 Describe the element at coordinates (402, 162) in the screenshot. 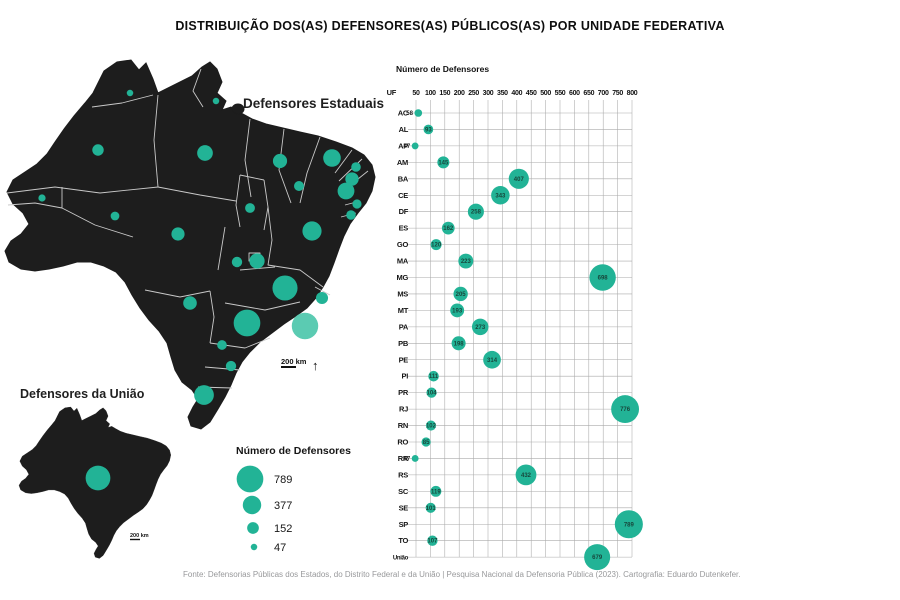

I see `row-label-AM: AM` at that location.